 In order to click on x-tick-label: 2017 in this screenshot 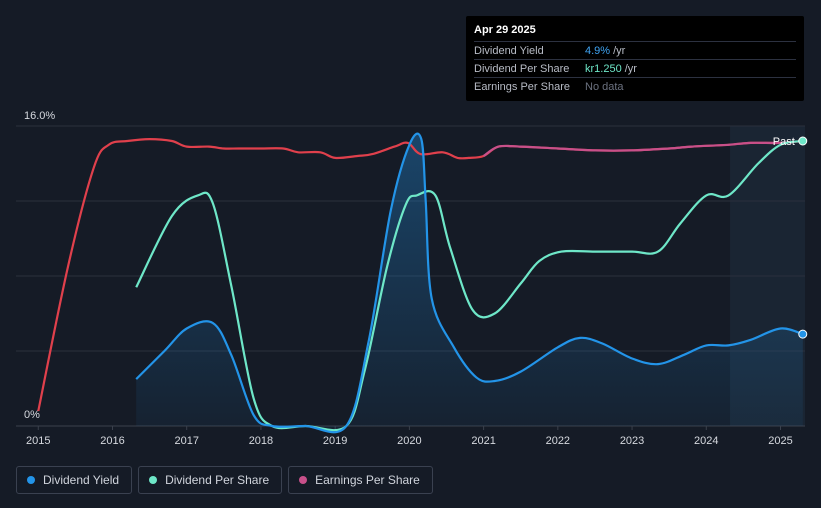, I will do `click(186, 441)`.